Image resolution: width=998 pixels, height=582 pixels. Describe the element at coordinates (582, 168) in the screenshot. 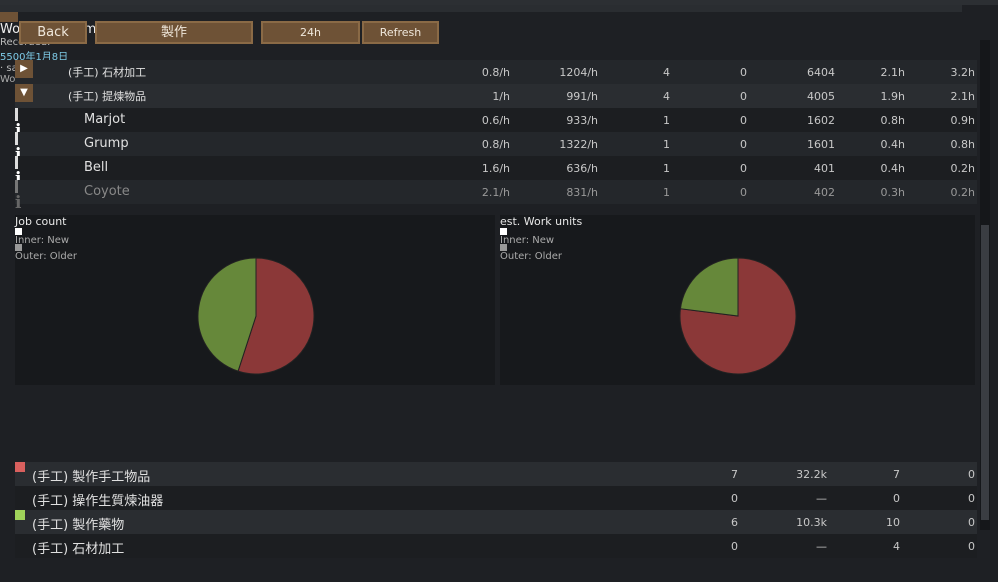

I see `cell: 636/h` at that location.